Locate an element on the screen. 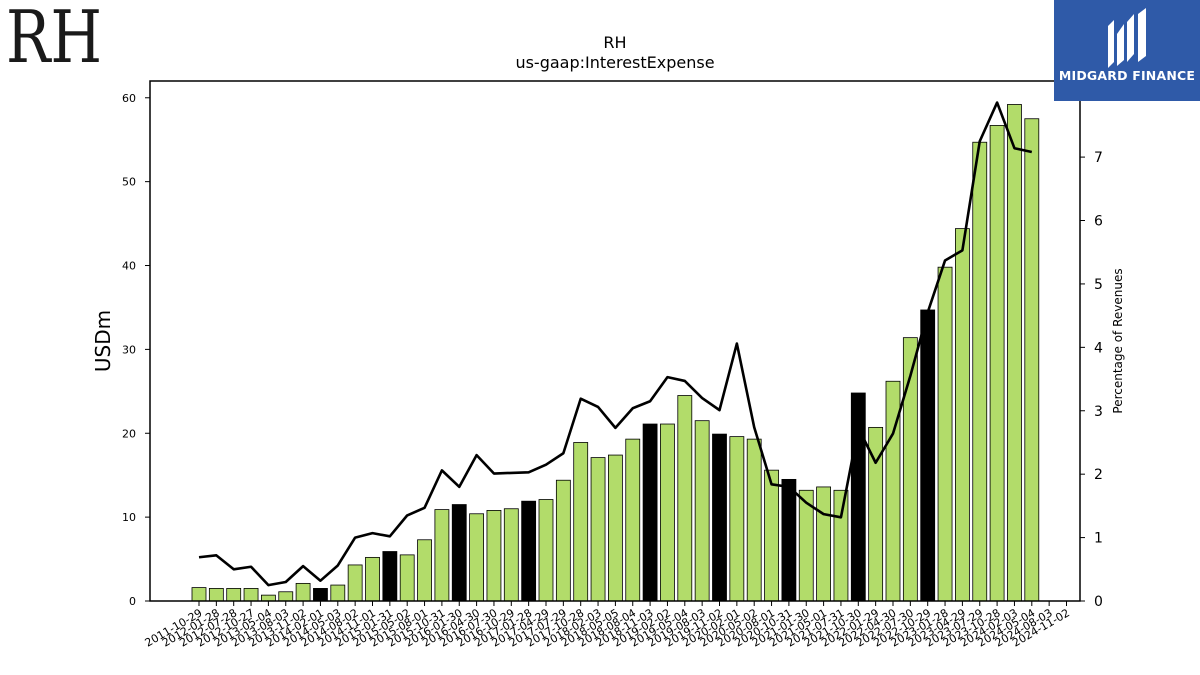  rh-logo-text: RH is located at coordinates (54, 35).